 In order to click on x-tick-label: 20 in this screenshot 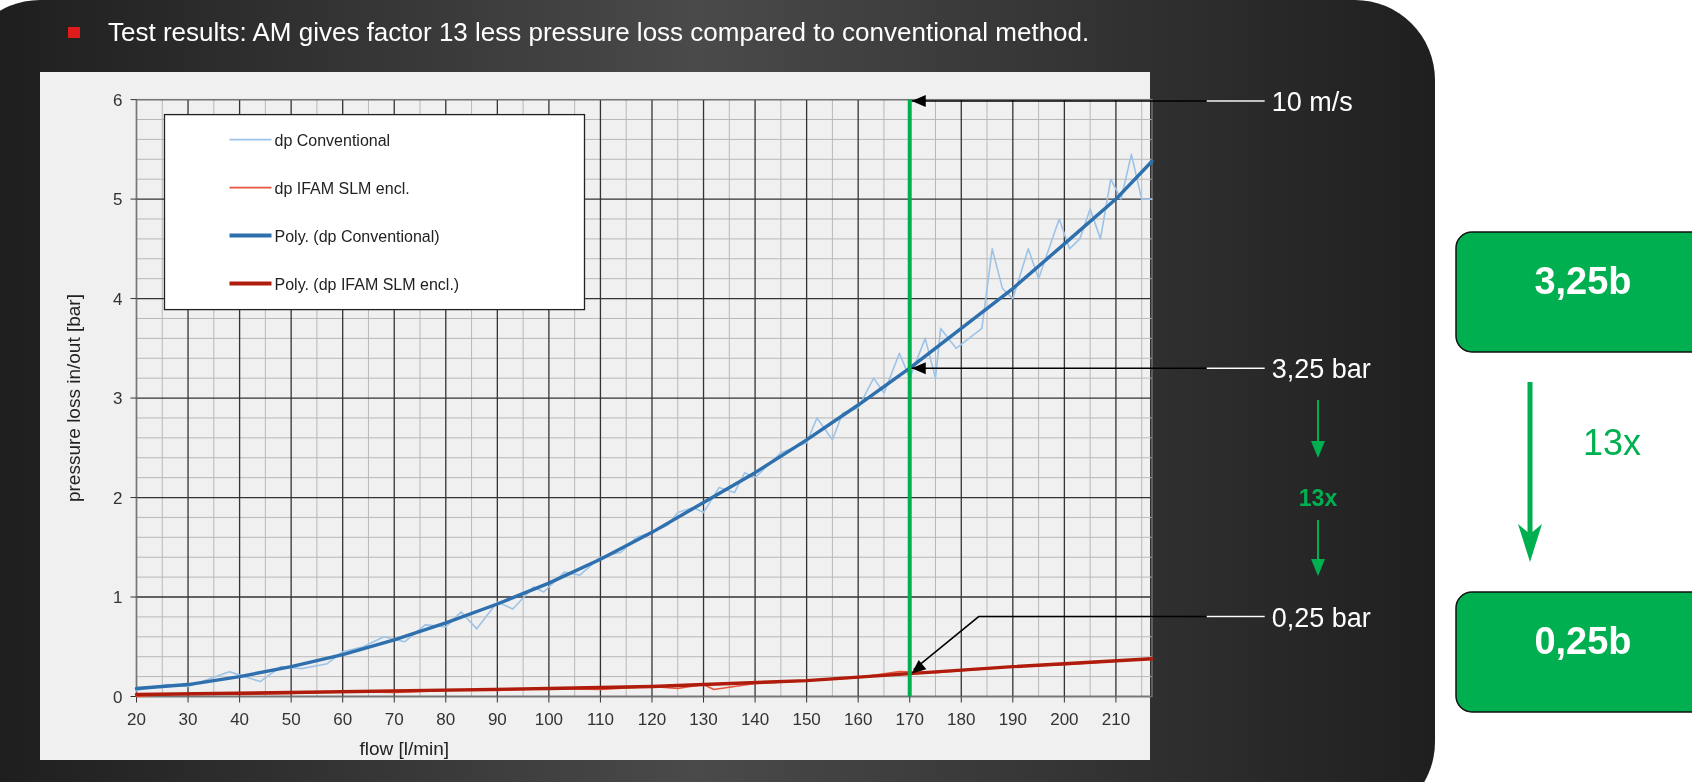, I will do `click(136, 719)`.